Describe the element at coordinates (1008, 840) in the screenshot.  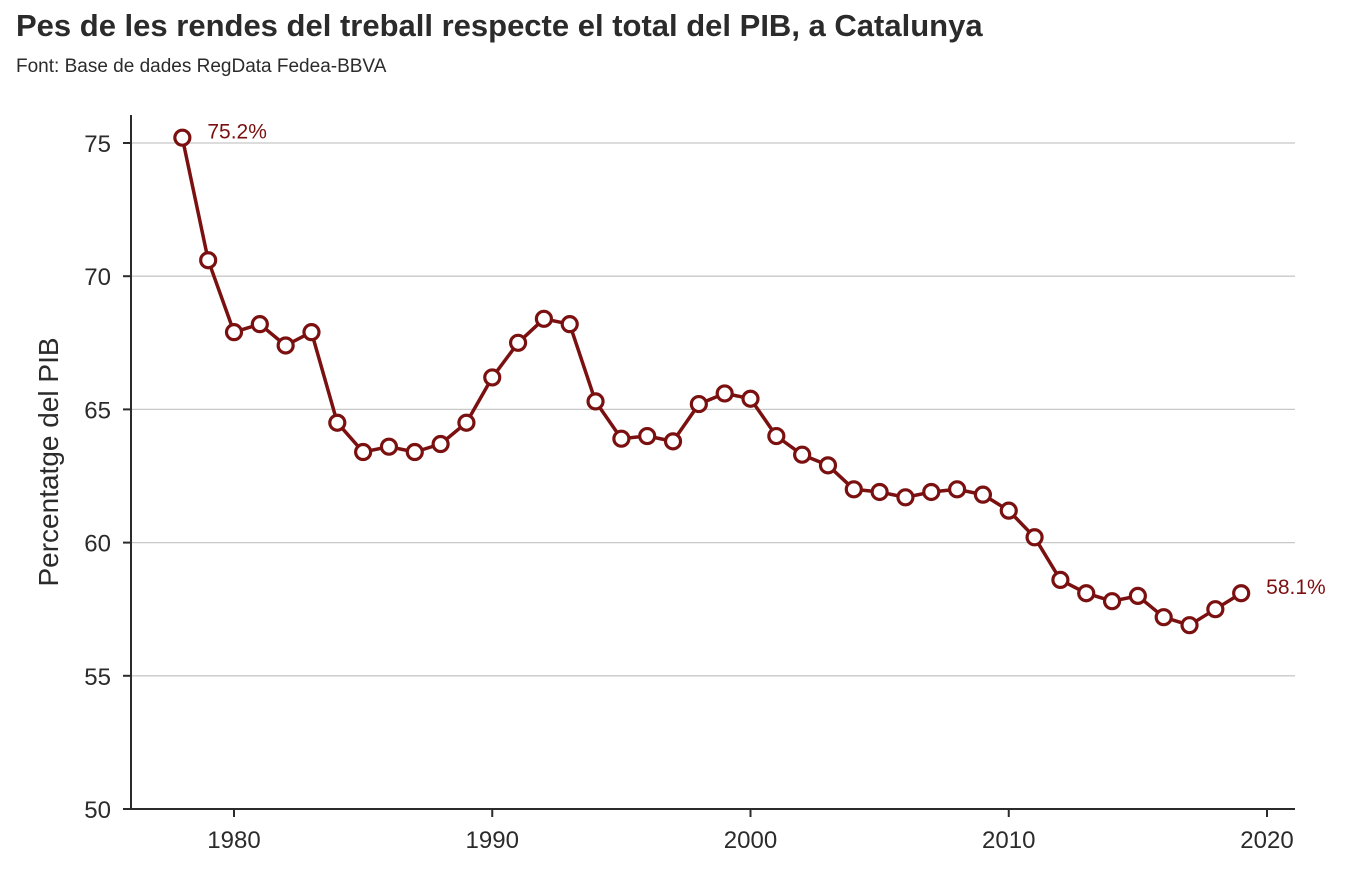
I see `x-tick-label: 2010` at that location.